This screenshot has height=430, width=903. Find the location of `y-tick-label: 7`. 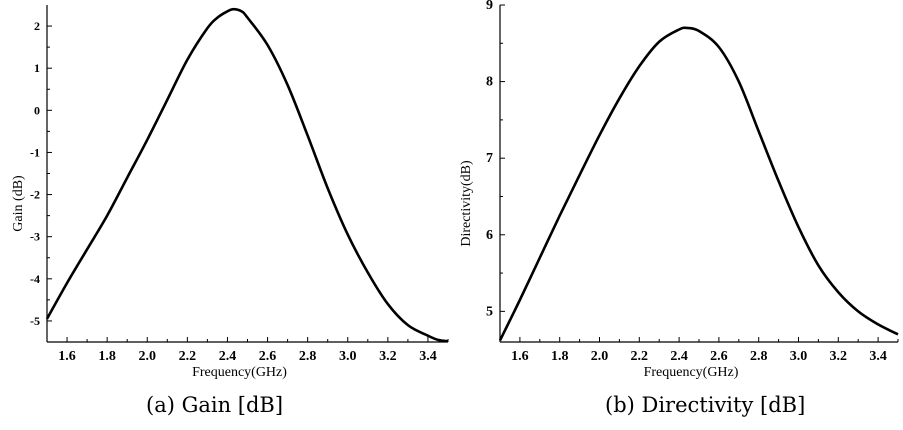

y-tick-label: 7 is located at coordinates (489, 158).